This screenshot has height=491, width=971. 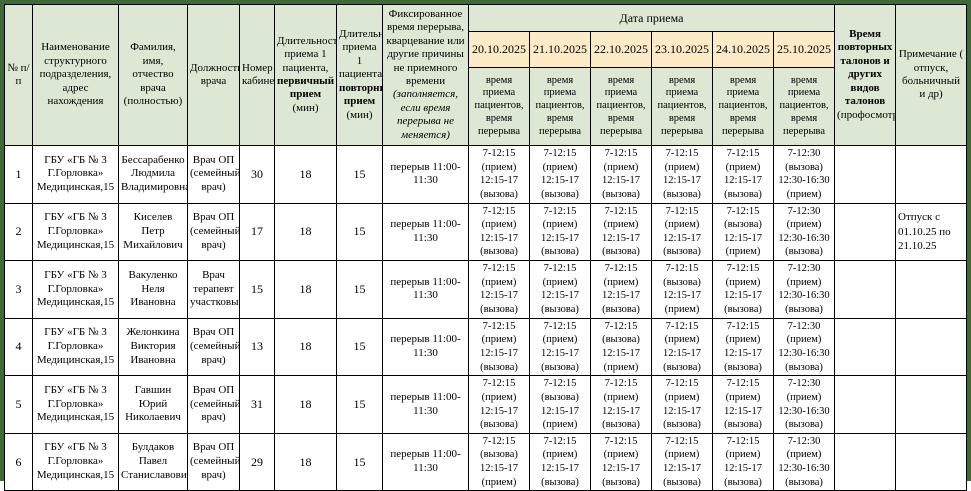 What do you see at coordinates (153, 289) in the screenshot?
I see `doctor-name-cell: Вакуленко Неля Ивановна` at bounding box center [153, 289].